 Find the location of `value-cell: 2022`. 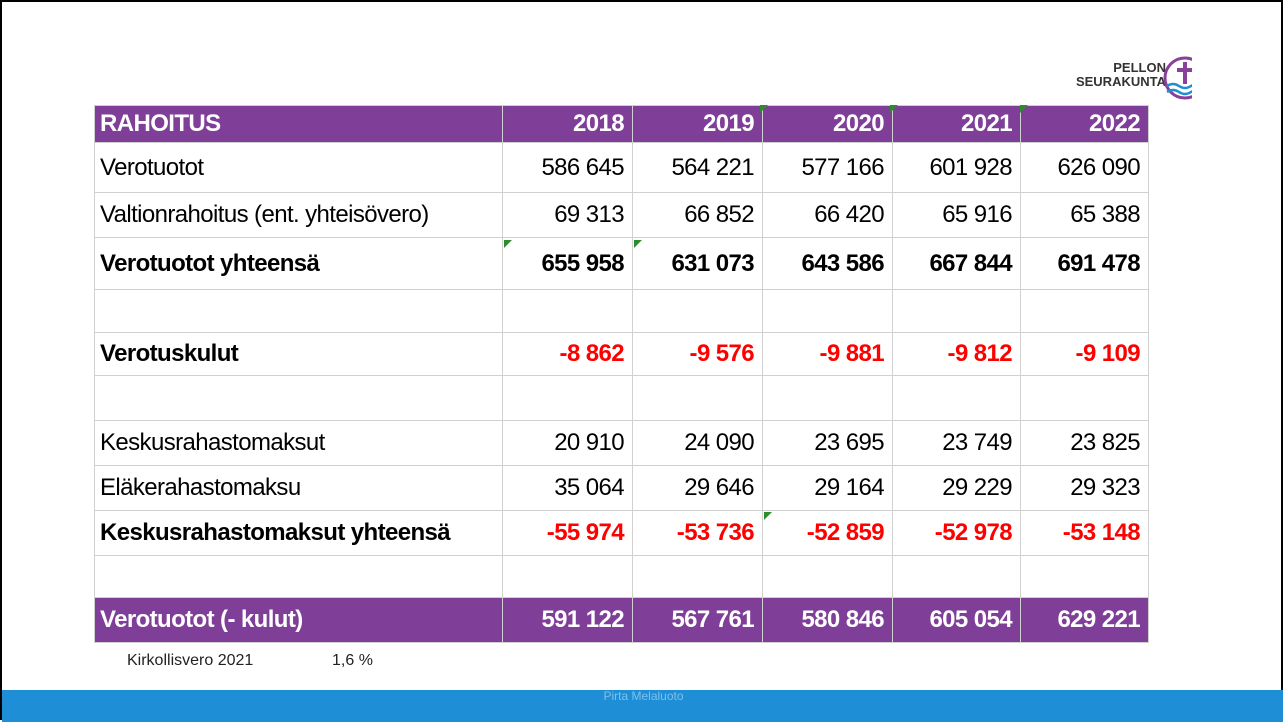

value-cell: 2022 is located at coordinates (1084, 124).